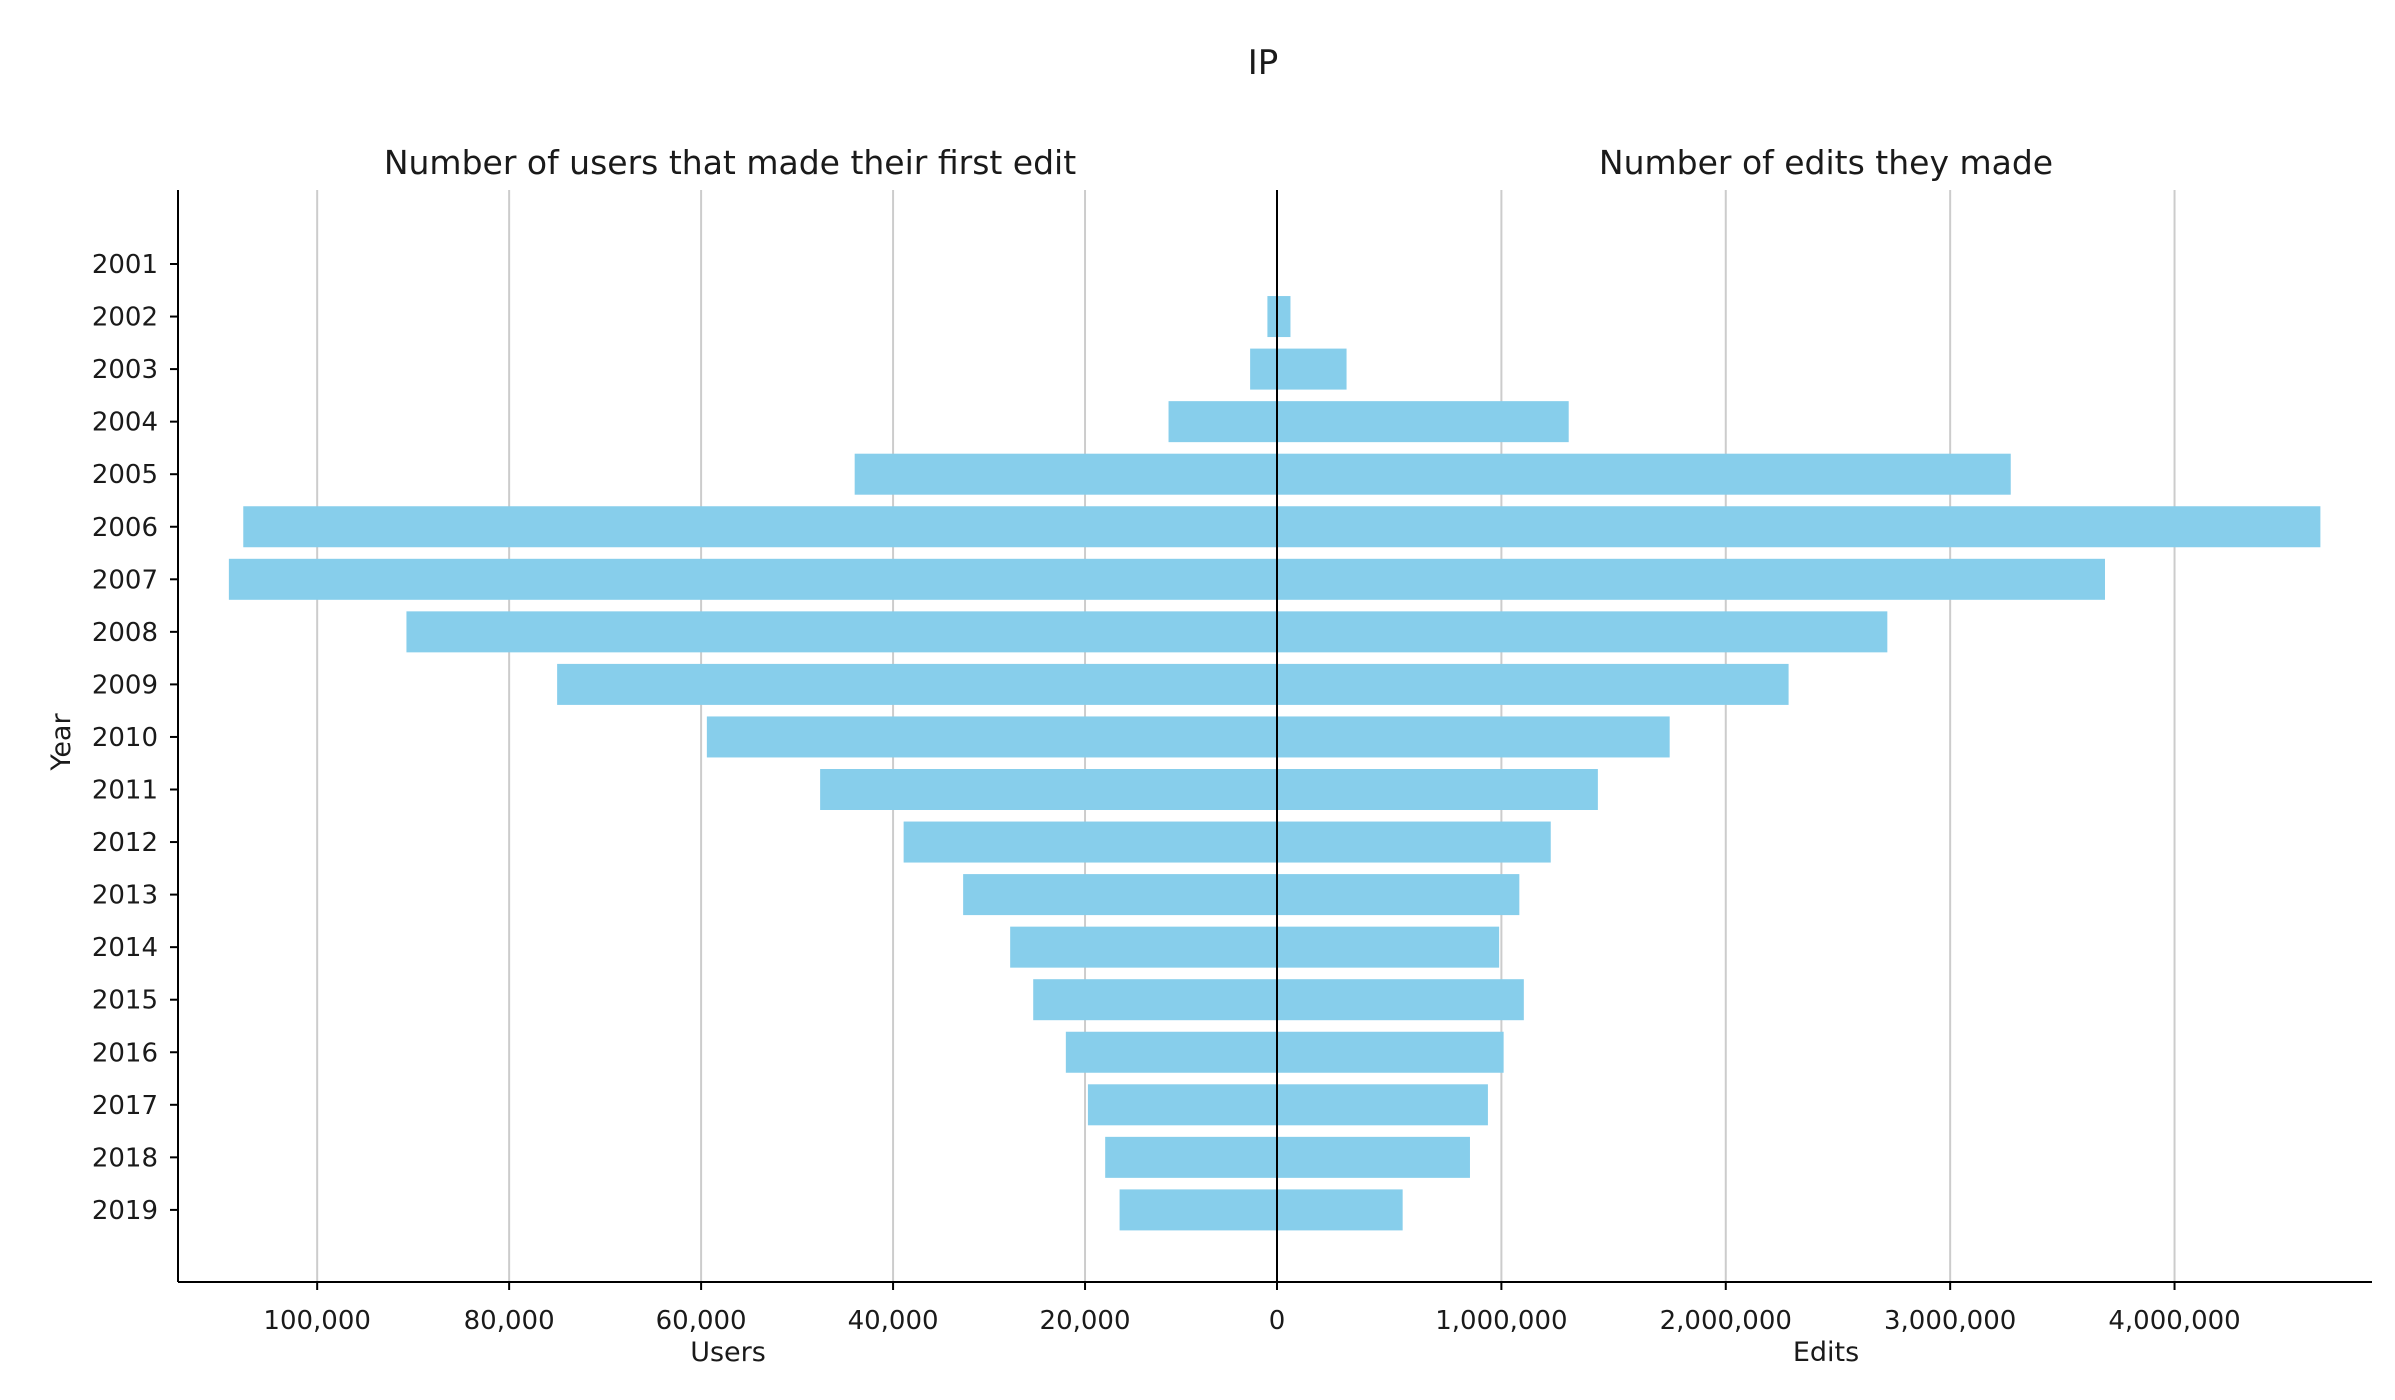 This screenshot has height=1400, width=2395. I want to click on y-tick-label-2003: 2003, so click(125, 370).